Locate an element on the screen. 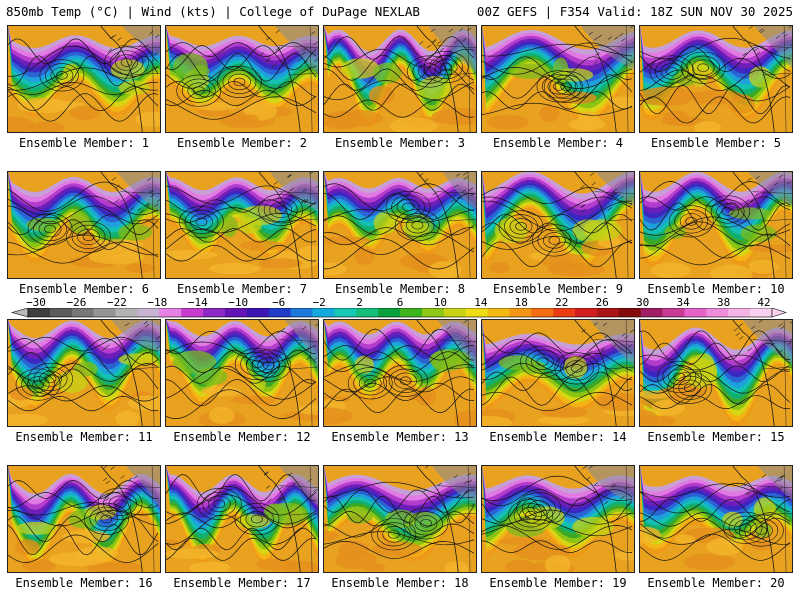 The height and width of the screenshot is (600, 800). ensemble-member-label: Ensemble Member: 4 is located at coordinates (558, 143).